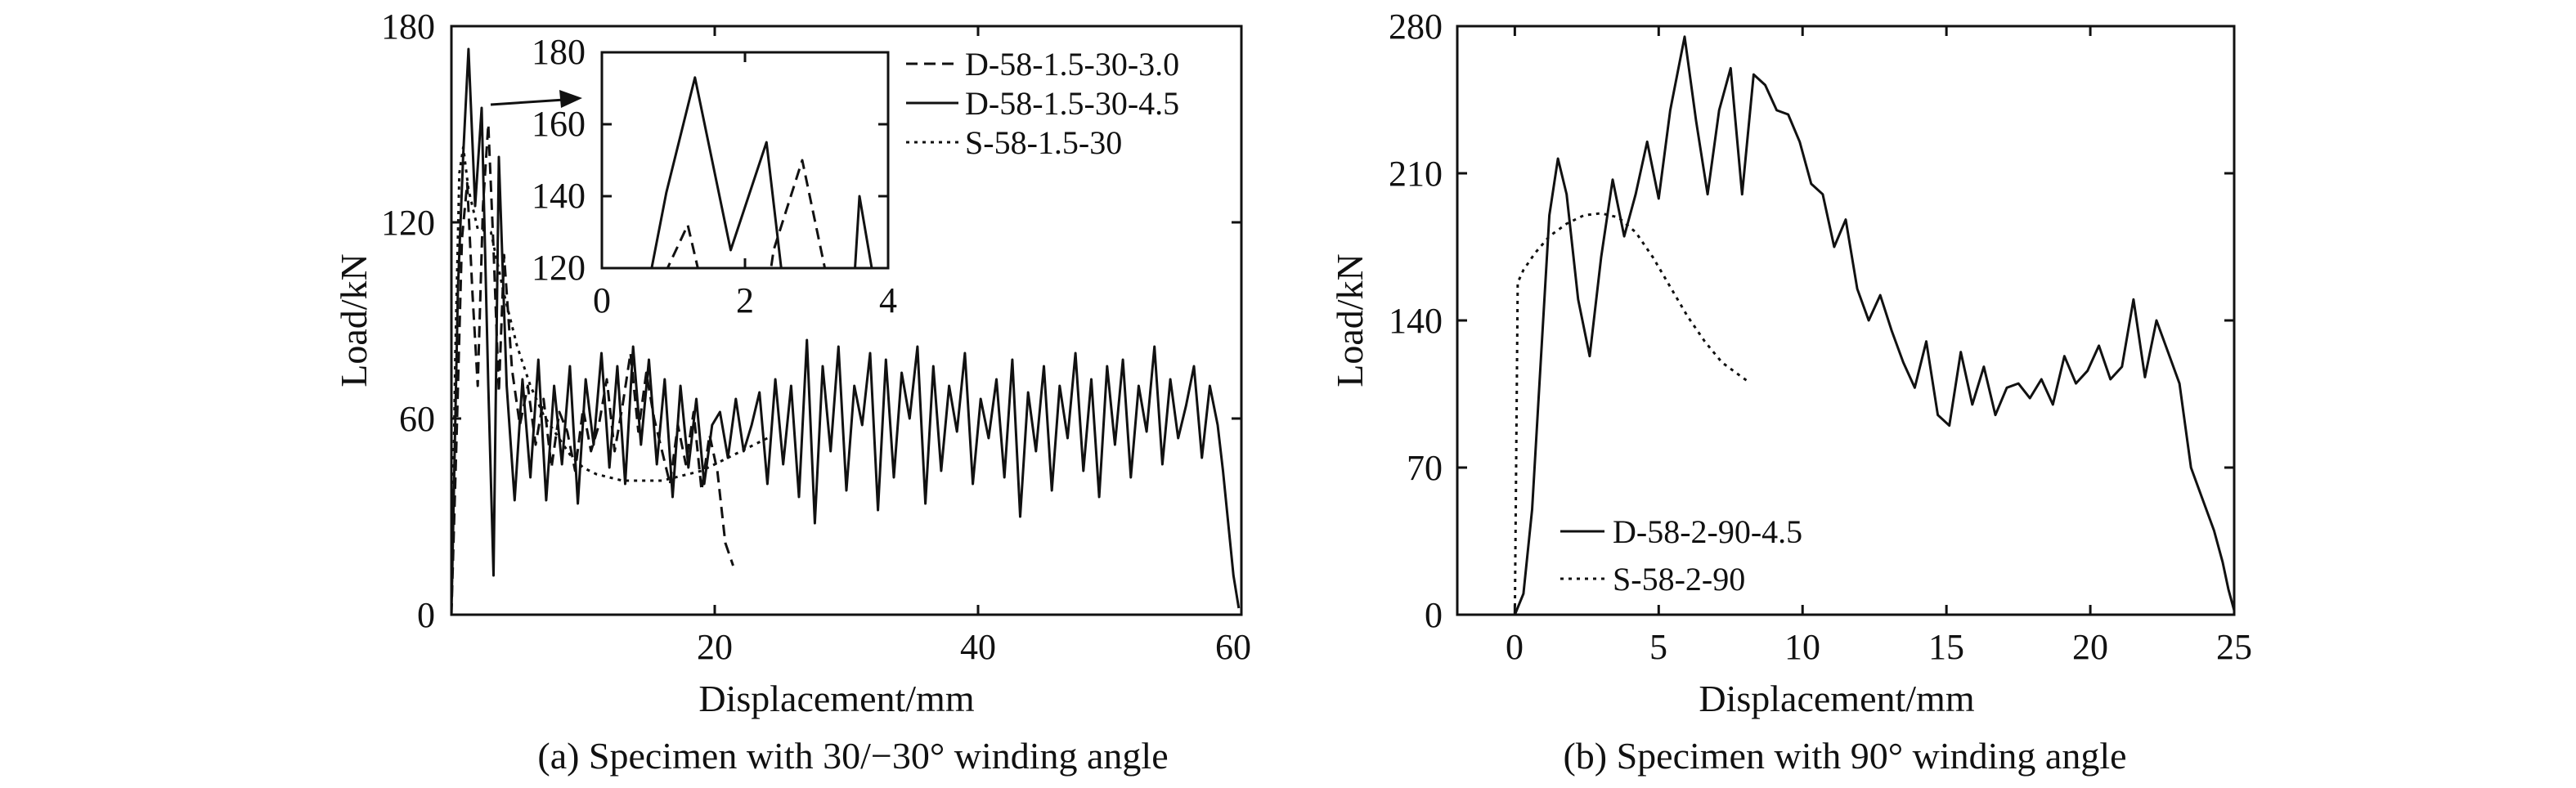 The width and height of the screenshot is (2576, 788). Describe the element at coordinates (1708, 531) in the screenshot. I see `legend-b-label-0: D-58-2-90-4.5` at that location.